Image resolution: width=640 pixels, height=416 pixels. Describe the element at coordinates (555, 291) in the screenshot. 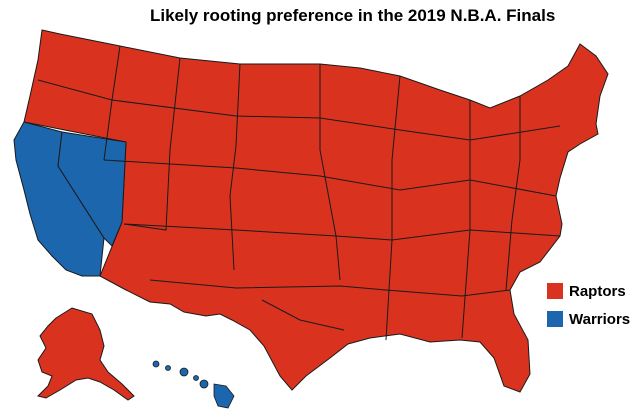

I see `raptors-swatch` at that location.